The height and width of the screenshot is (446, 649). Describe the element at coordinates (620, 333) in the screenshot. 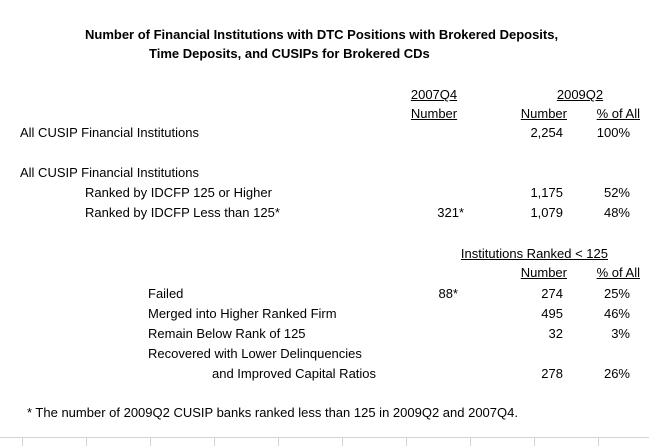

I see `section3-row-pct: 3%` at that location.